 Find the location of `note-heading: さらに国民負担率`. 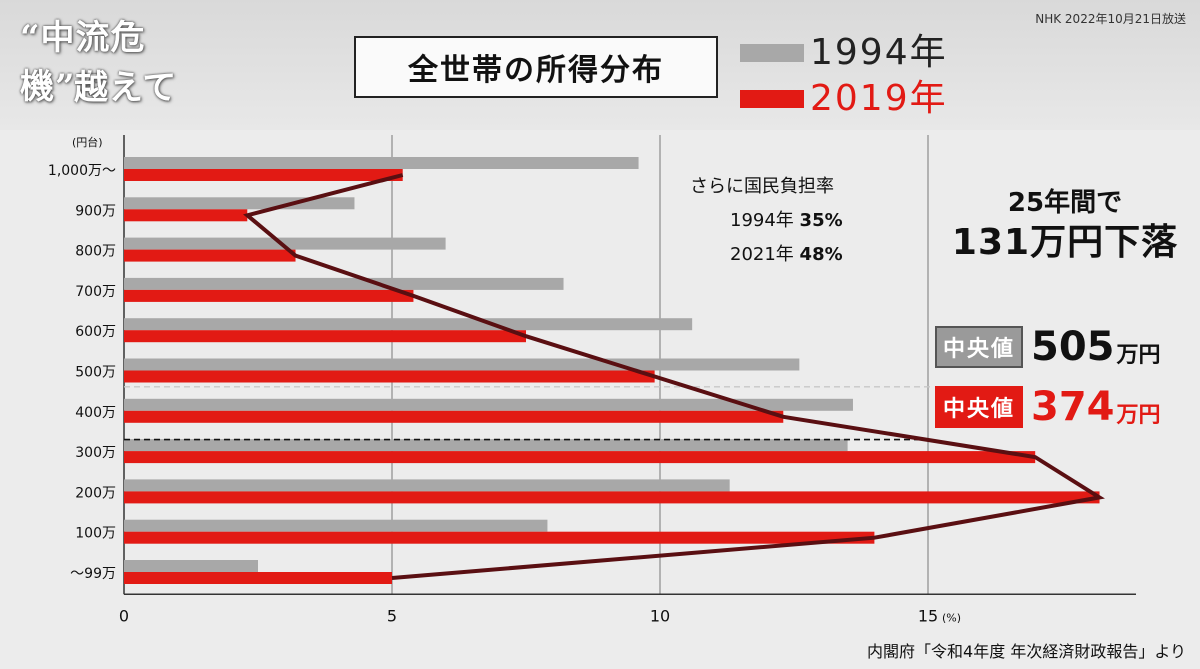

note-heading: さらに国民負担率 is located at coordinates (762, 186).